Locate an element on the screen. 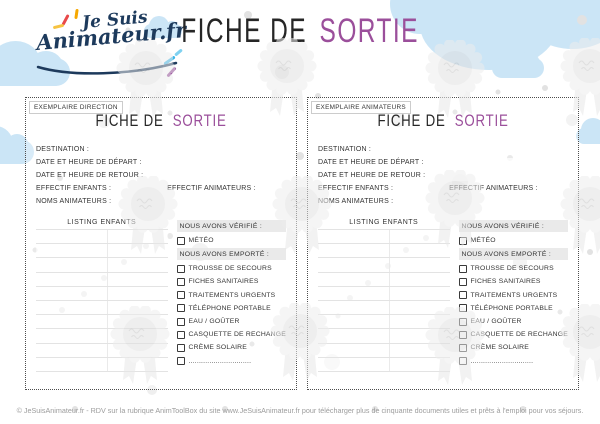  effectif-enfants-label: EFFECTIF ENFANTS : is located at coordinates (74, 188).